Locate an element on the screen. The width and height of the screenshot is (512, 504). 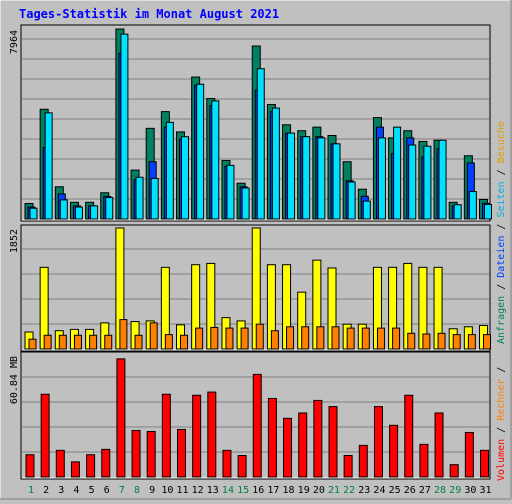
x-tick-label: 26 is located at coordinates (410, 490).